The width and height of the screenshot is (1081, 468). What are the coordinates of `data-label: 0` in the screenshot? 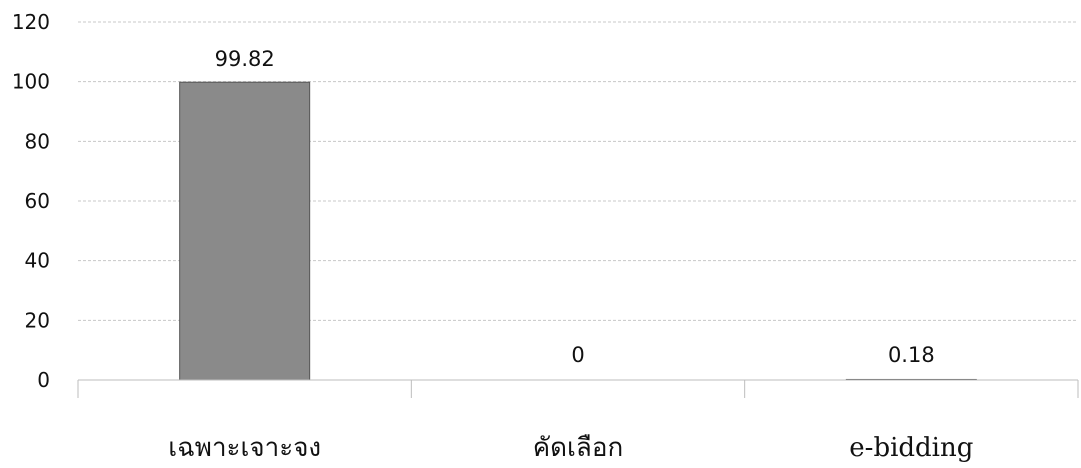 It's located at (577, 355).